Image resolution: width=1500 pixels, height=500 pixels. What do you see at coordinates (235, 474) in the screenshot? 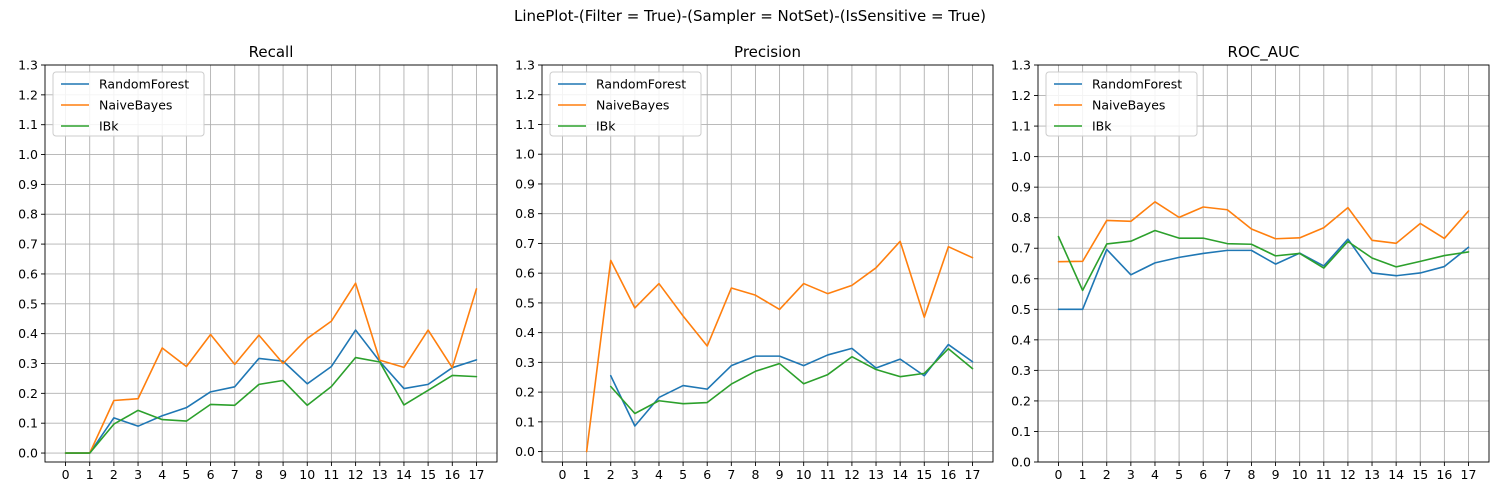
I see `x-tick-label: 7` at bounding box center [235, 474].